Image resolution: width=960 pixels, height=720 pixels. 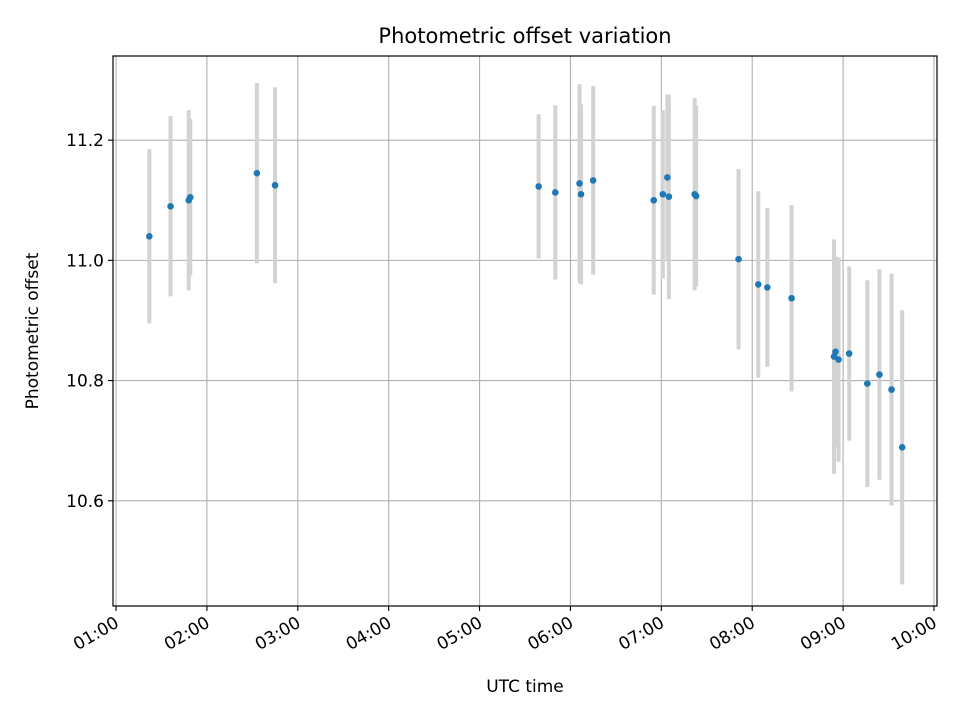 I want to click on y-tick-label: 10.6, so click(x=85, y=502).